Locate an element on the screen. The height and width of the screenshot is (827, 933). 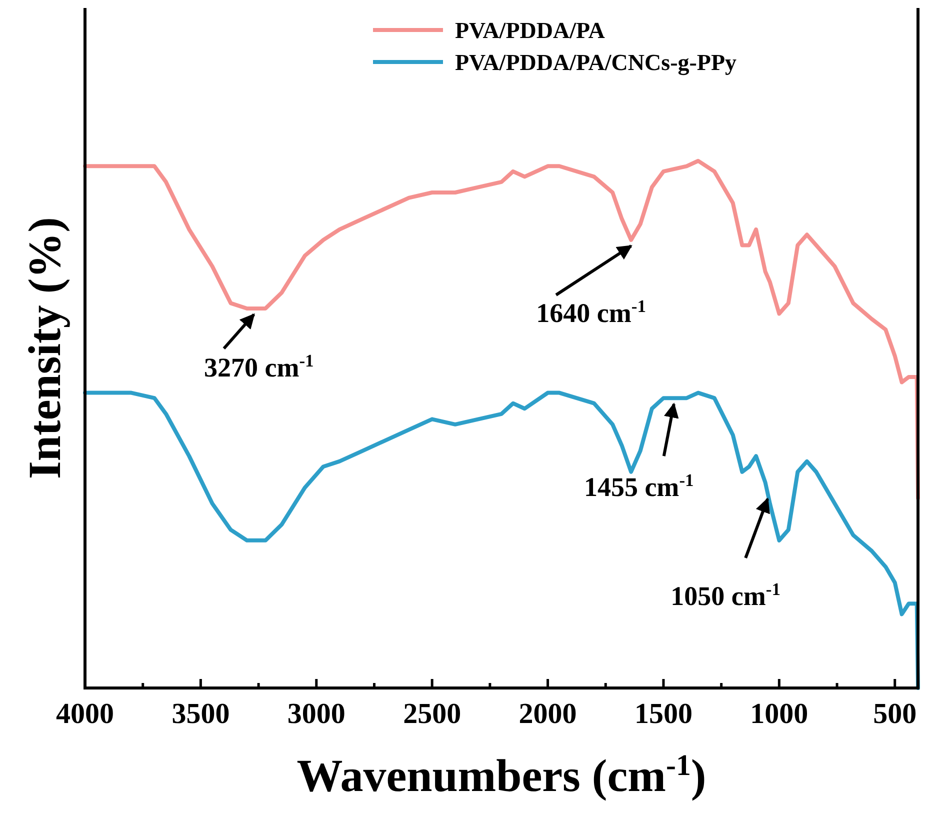
y-axis-title: Intensity (%) is located at coordinates (44, 348).